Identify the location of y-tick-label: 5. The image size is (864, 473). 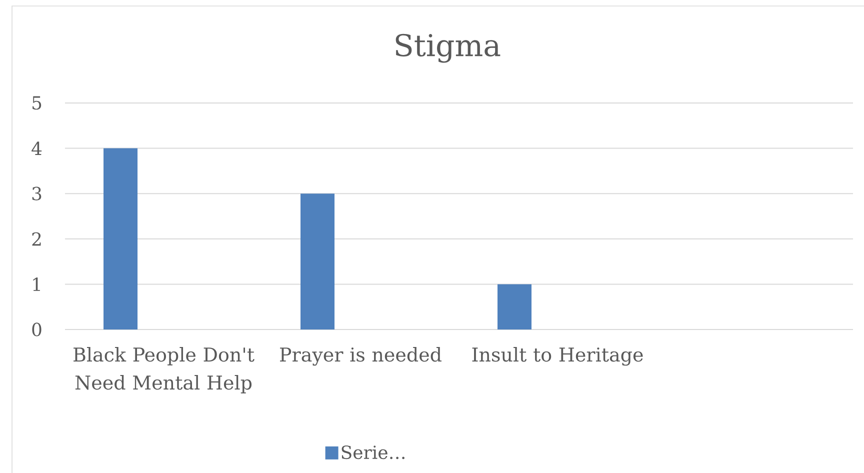
(37, 103).